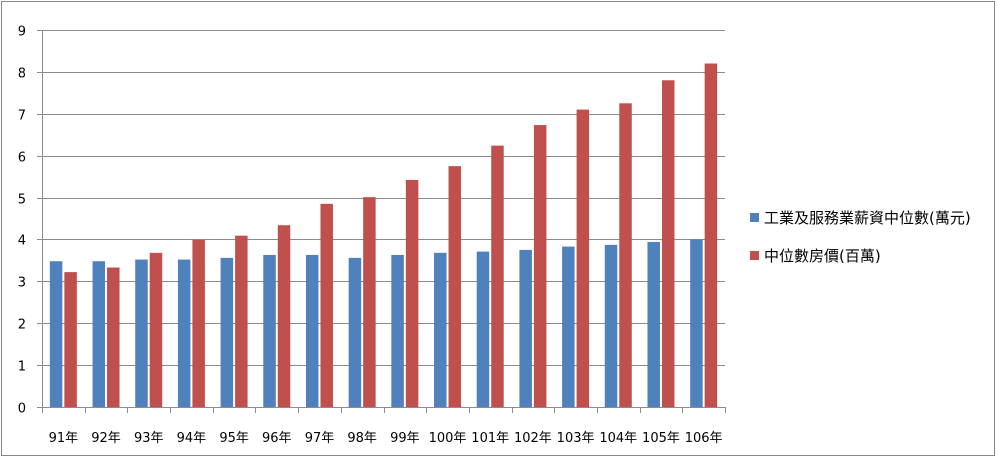  Describe the element at coordinates (320, 438) in the screenshot. I see `x-tick-label-6: 97年` at that location.